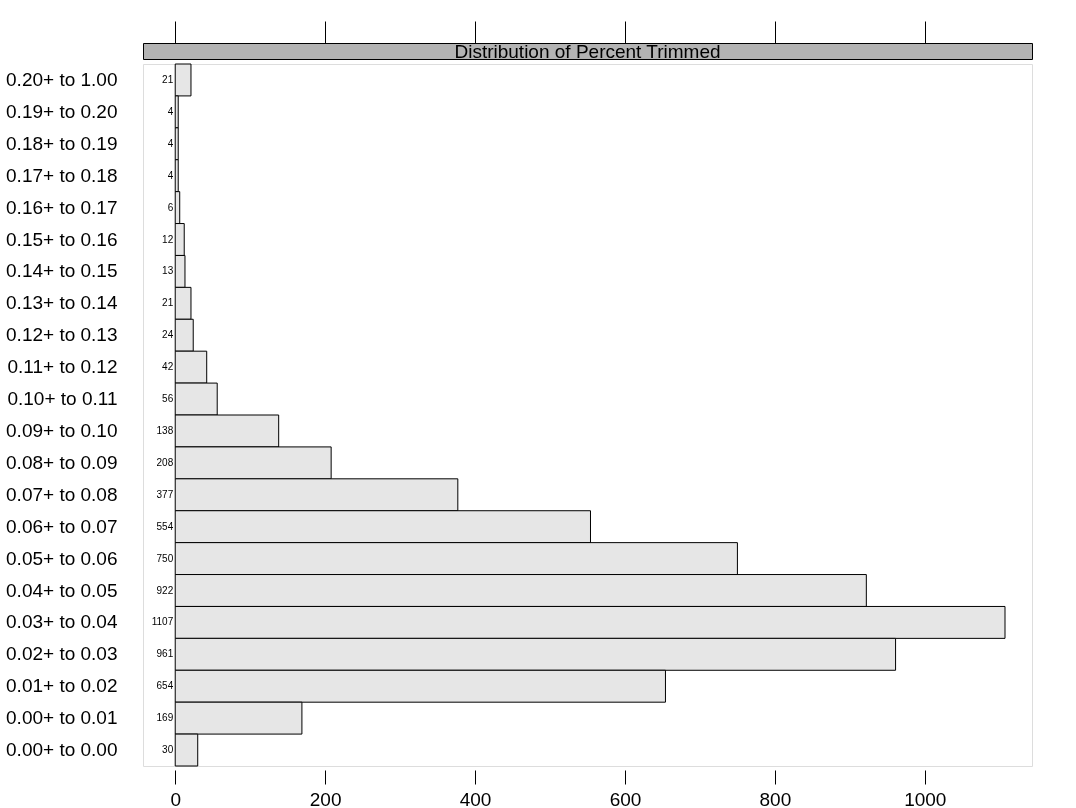  Describe the element at coordinates (62, 207) in the screenshot. I see `y-tick-label: 0.16+ to 0.17` at that location.